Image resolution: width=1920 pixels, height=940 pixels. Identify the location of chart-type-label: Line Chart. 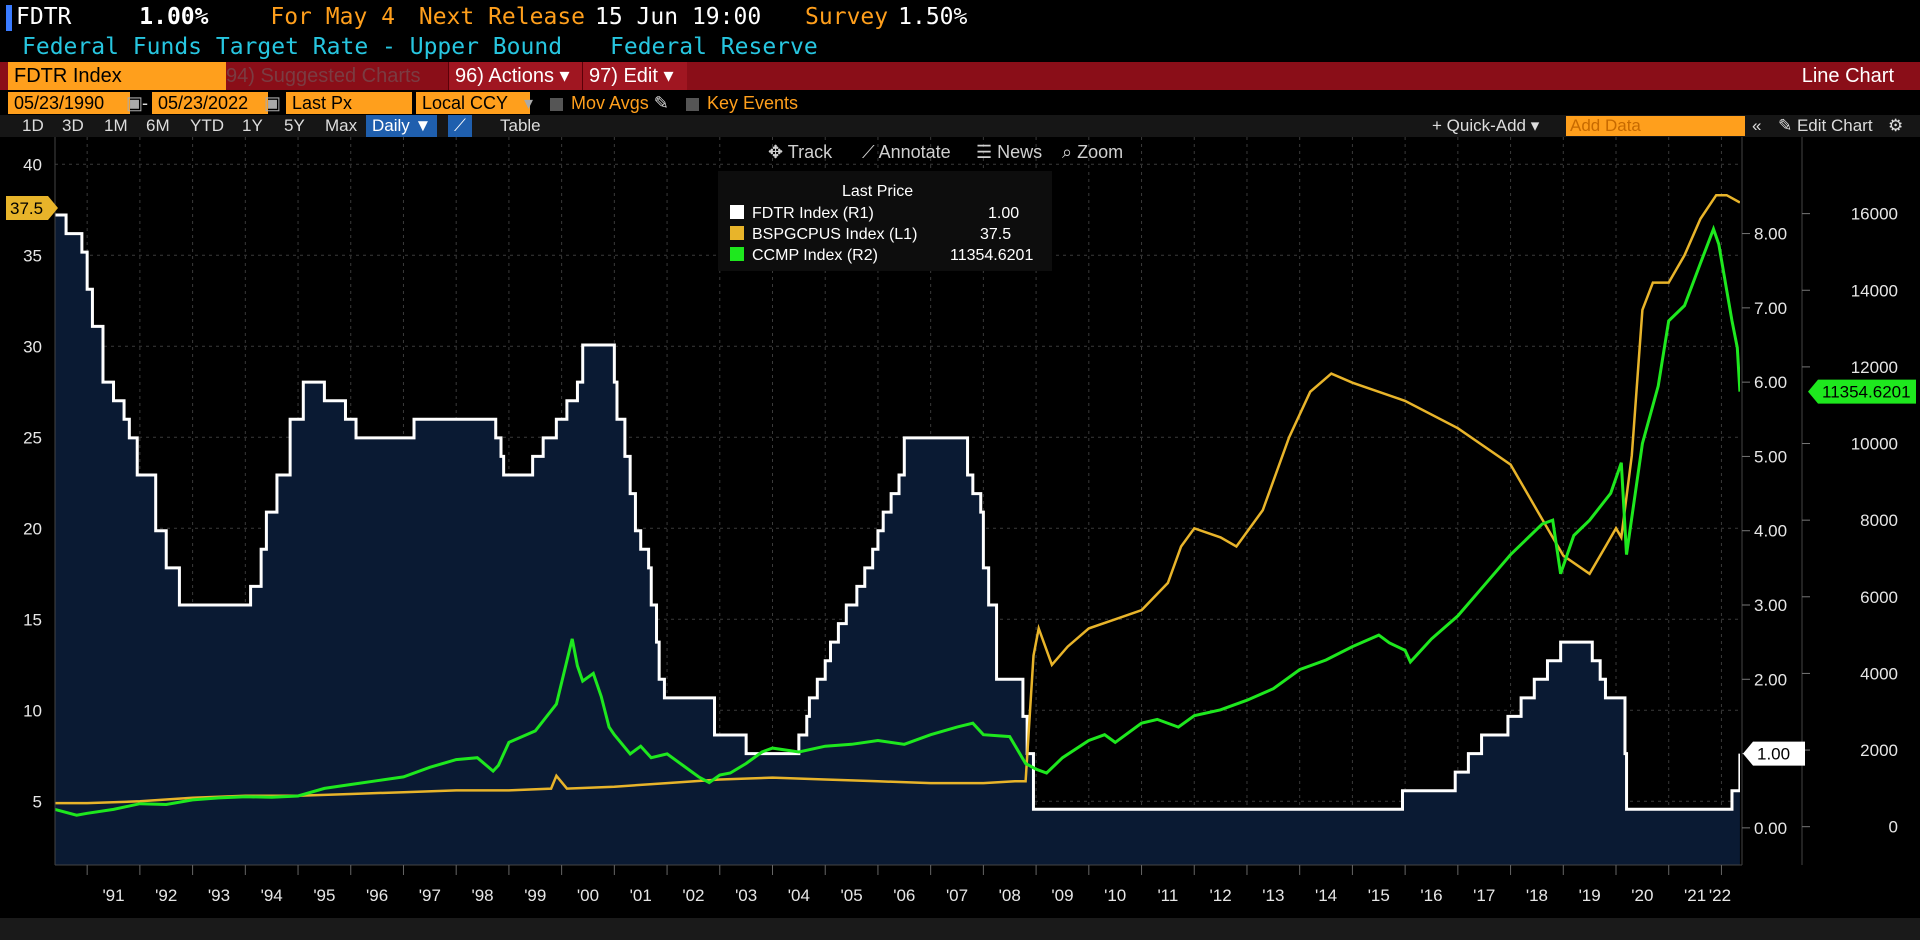
(1847, 76).